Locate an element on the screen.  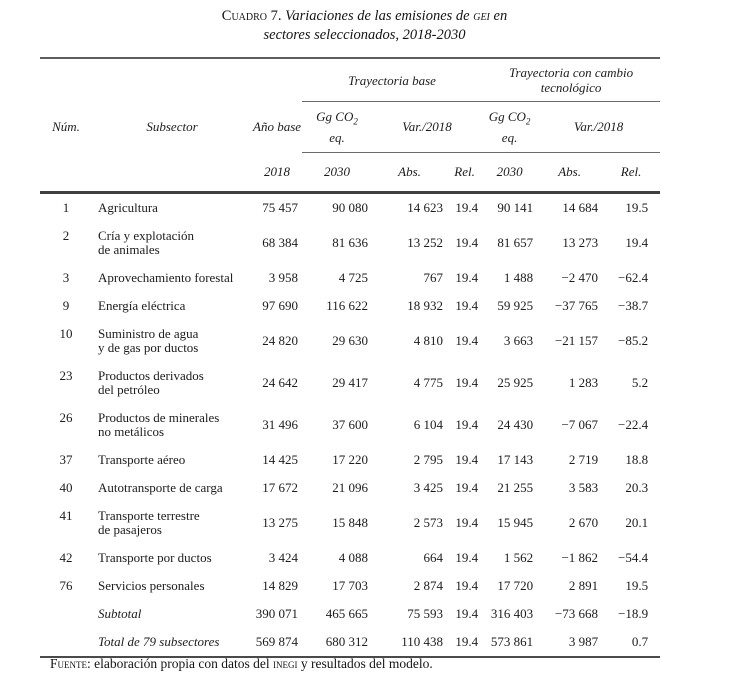
cell-tech-2030: 1 488 is located at coordinates (518, 277).